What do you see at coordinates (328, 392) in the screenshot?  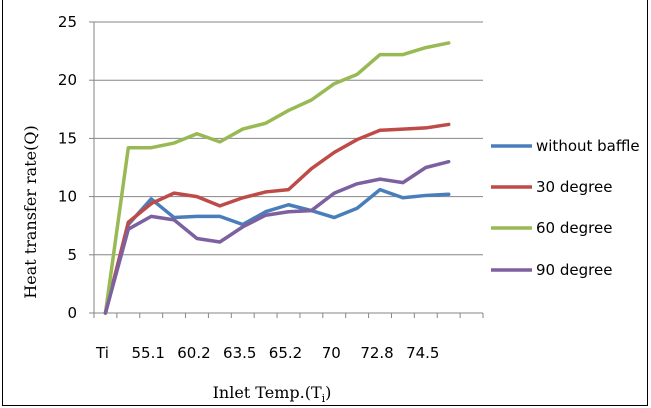 I see `x-axis-title-end: )` at bounding box center [328, 392].